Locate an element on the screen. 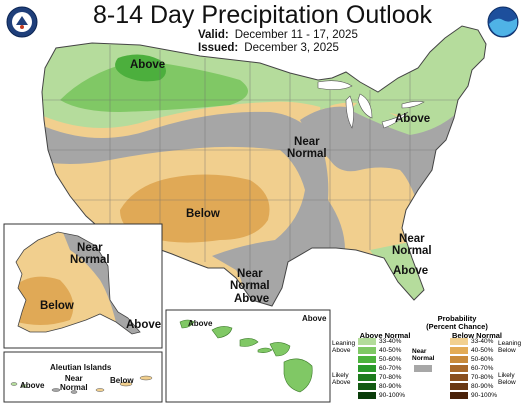 The image size is (525, 405). valid-line: Valid: December 11 - 17, 2025 is located at coordinates (278, 35).